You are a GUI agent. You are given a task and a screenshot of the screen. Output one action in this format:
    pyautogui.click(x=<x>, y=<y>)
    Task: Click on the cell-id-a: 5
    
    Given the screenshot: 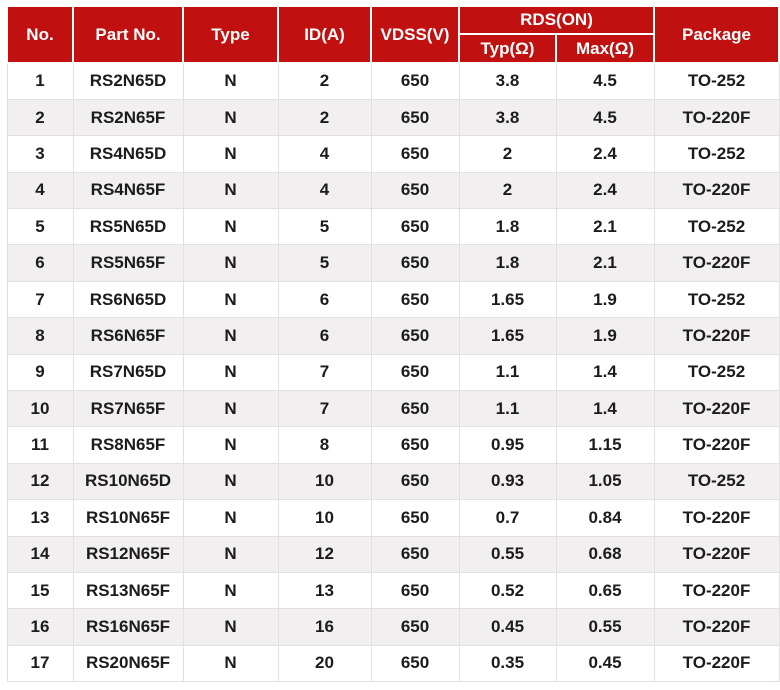 What is the action you would take?
    pyautogui.click(x=324, y=263)
    